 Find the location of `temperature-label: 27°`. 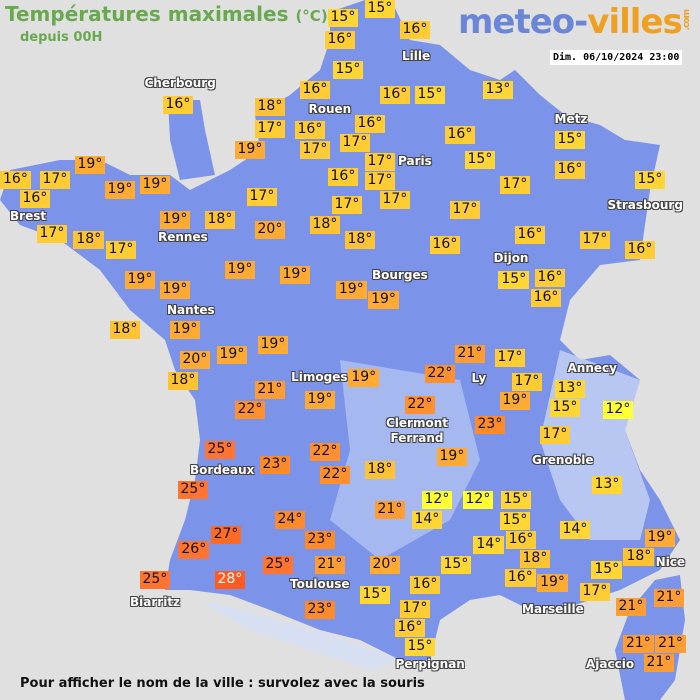

temperature-label: 27° is located at coordinates (226, 535).